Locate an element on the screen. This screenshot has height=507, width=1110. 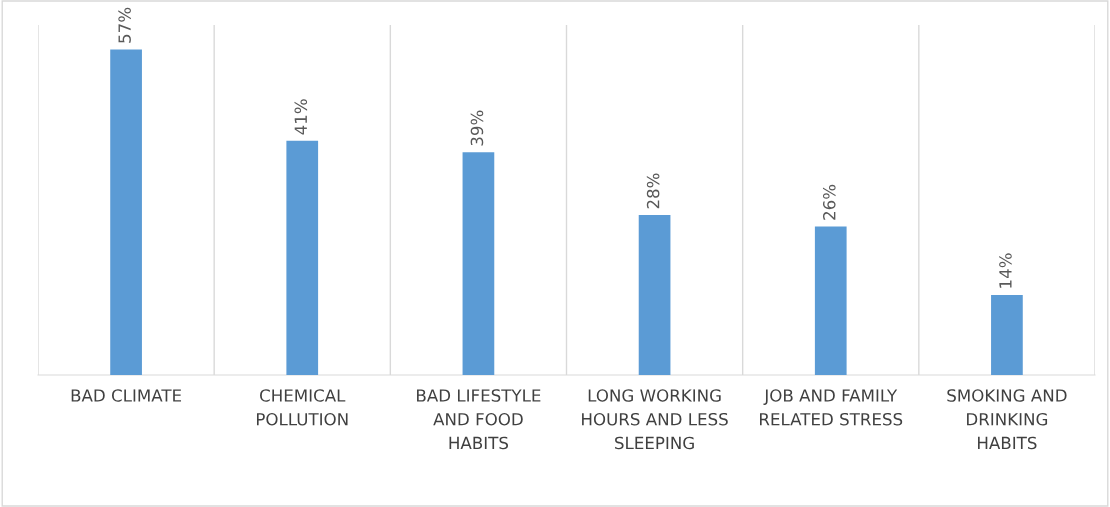
data-label: 39% is located at coordinates (477, 128).